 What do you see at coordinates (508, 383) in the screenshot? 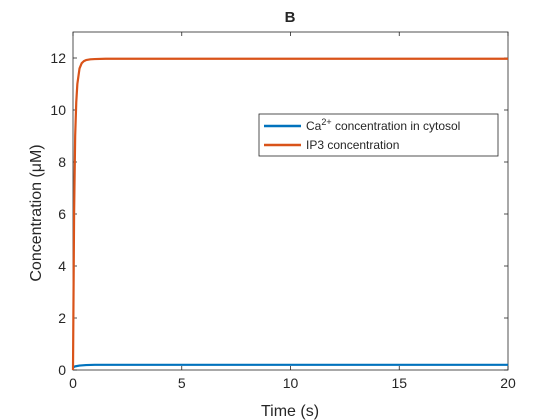
I see `x-tick-label: 20` at bounding box center [508, 383].